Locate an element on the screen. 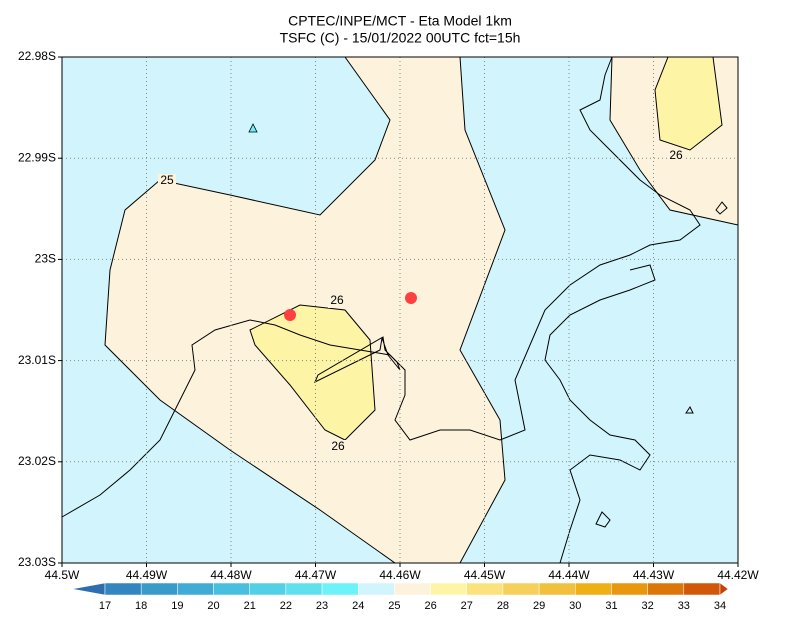 This screenshot has height=618, width=800. lon-label: 44.43W is located at coordinates (654, 575).